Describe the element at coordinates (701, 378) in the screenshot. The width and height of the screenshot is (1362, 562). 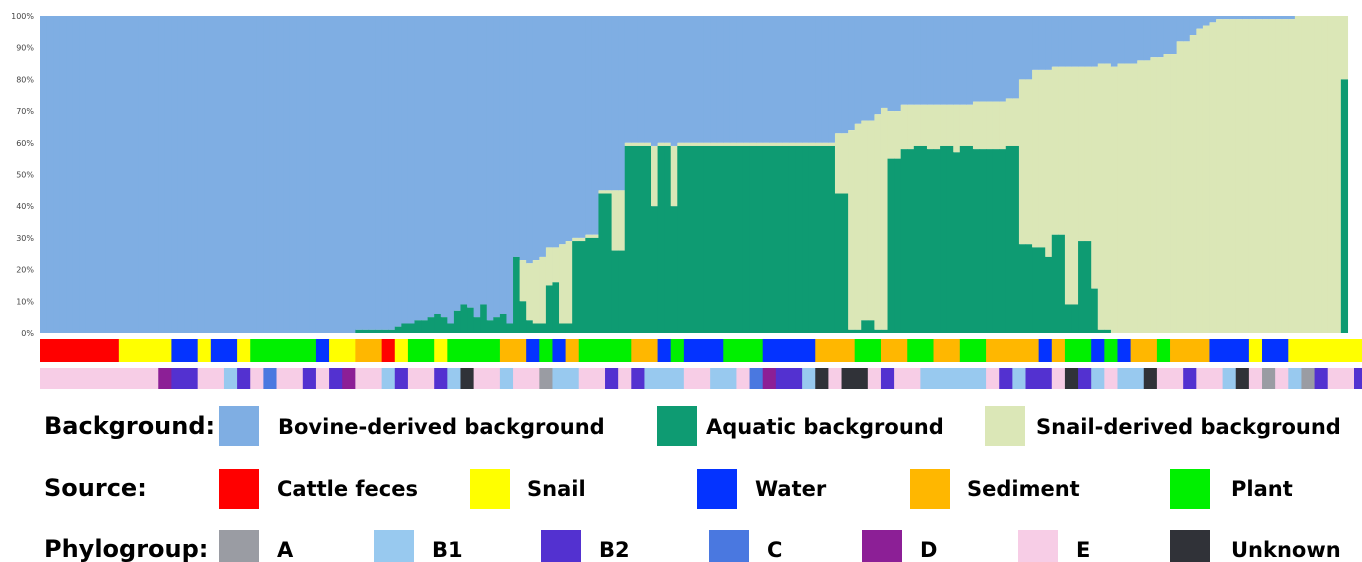
I see `phylogroup-strip` at that location.